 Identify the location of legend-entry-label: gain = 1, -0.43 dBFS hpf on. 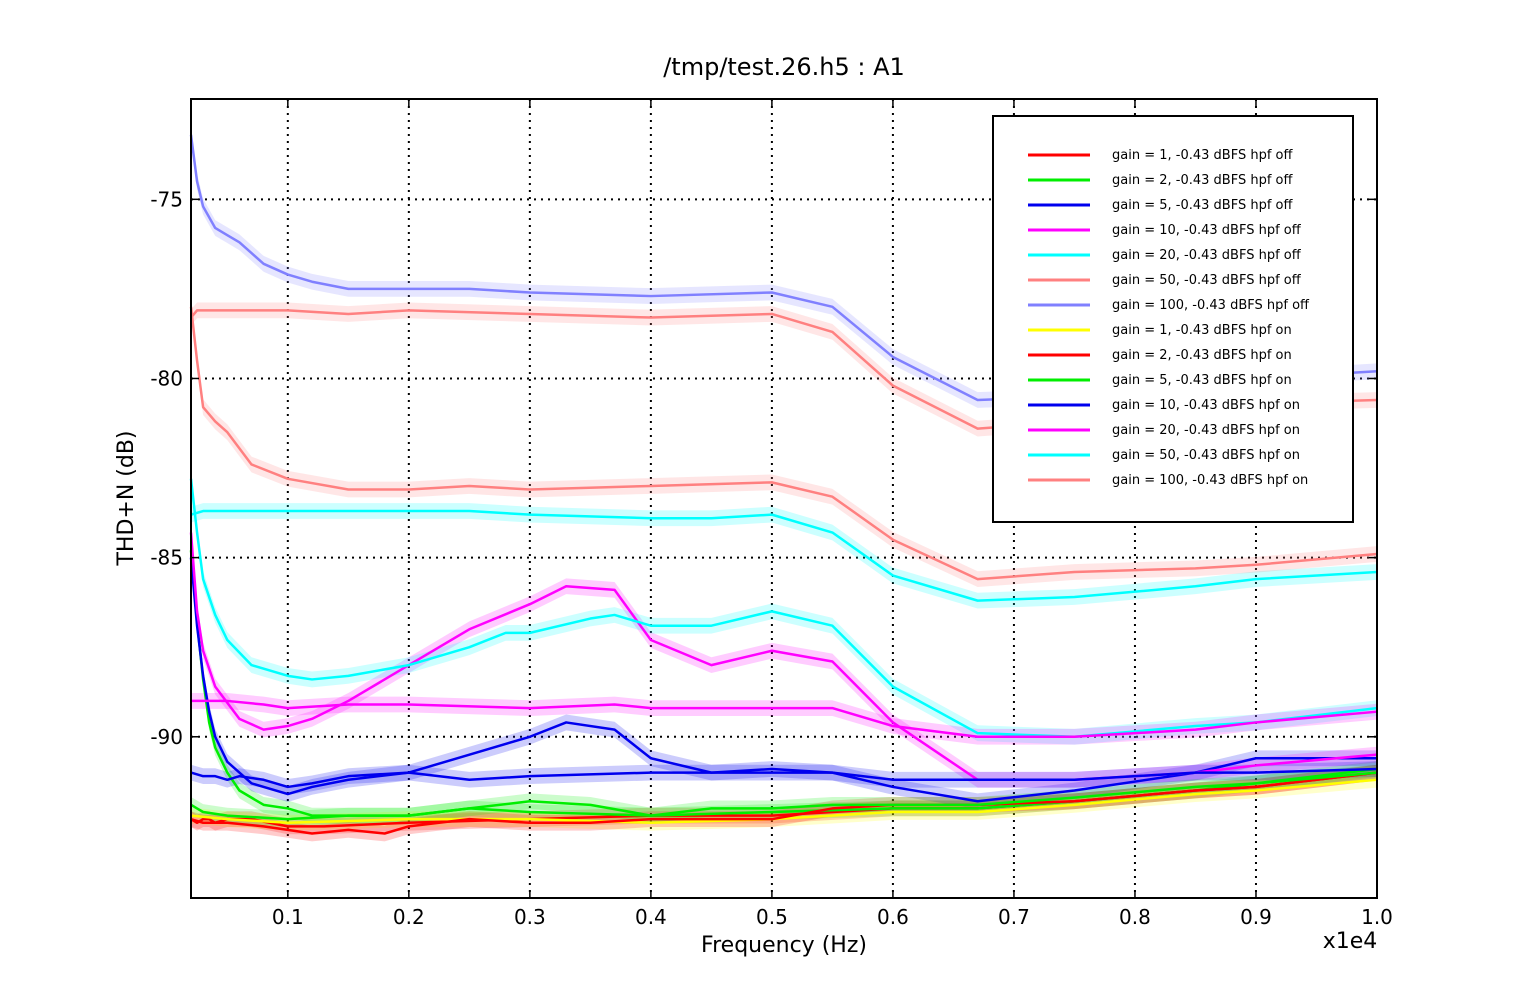
(1202, 330).